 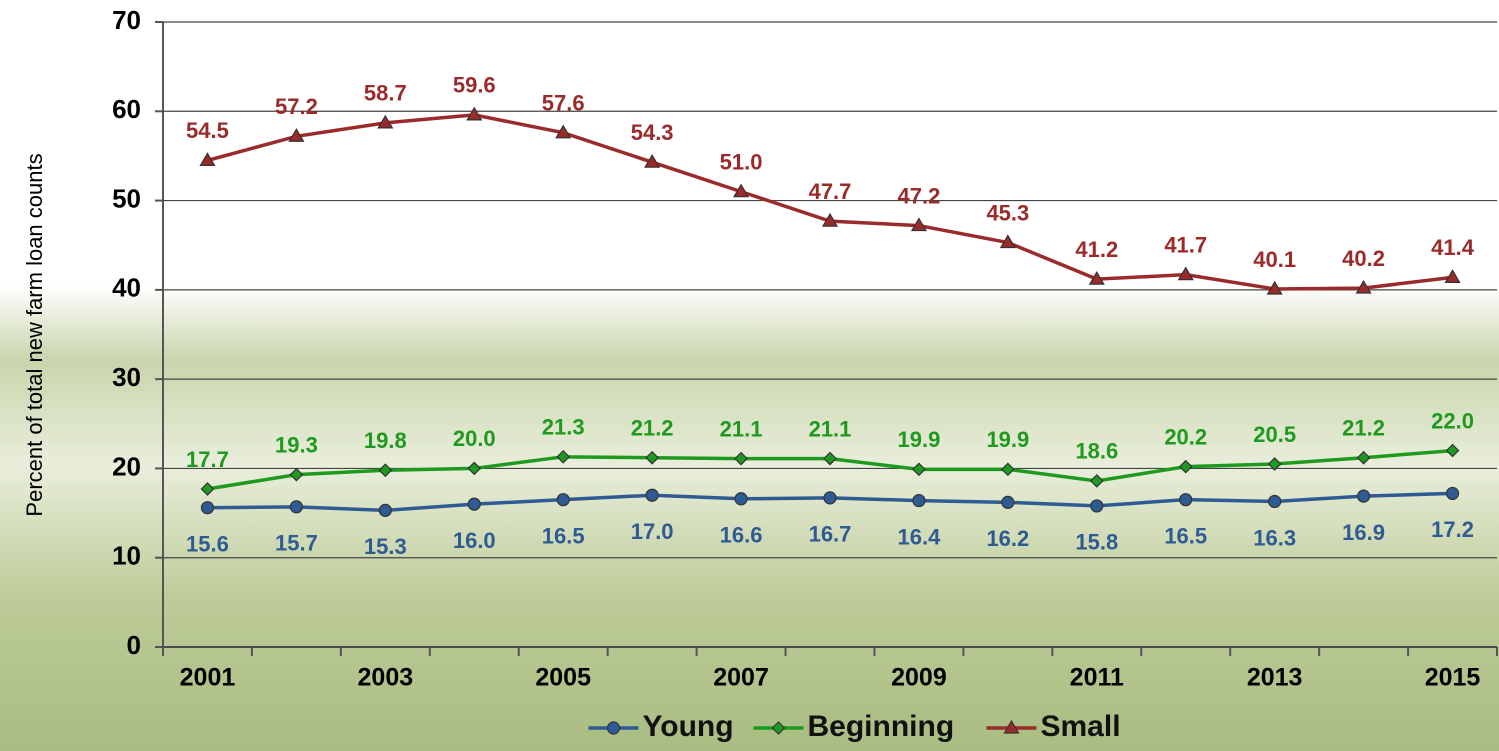 I want to click on data-label: 41.4, so click(x=1453, y=247).